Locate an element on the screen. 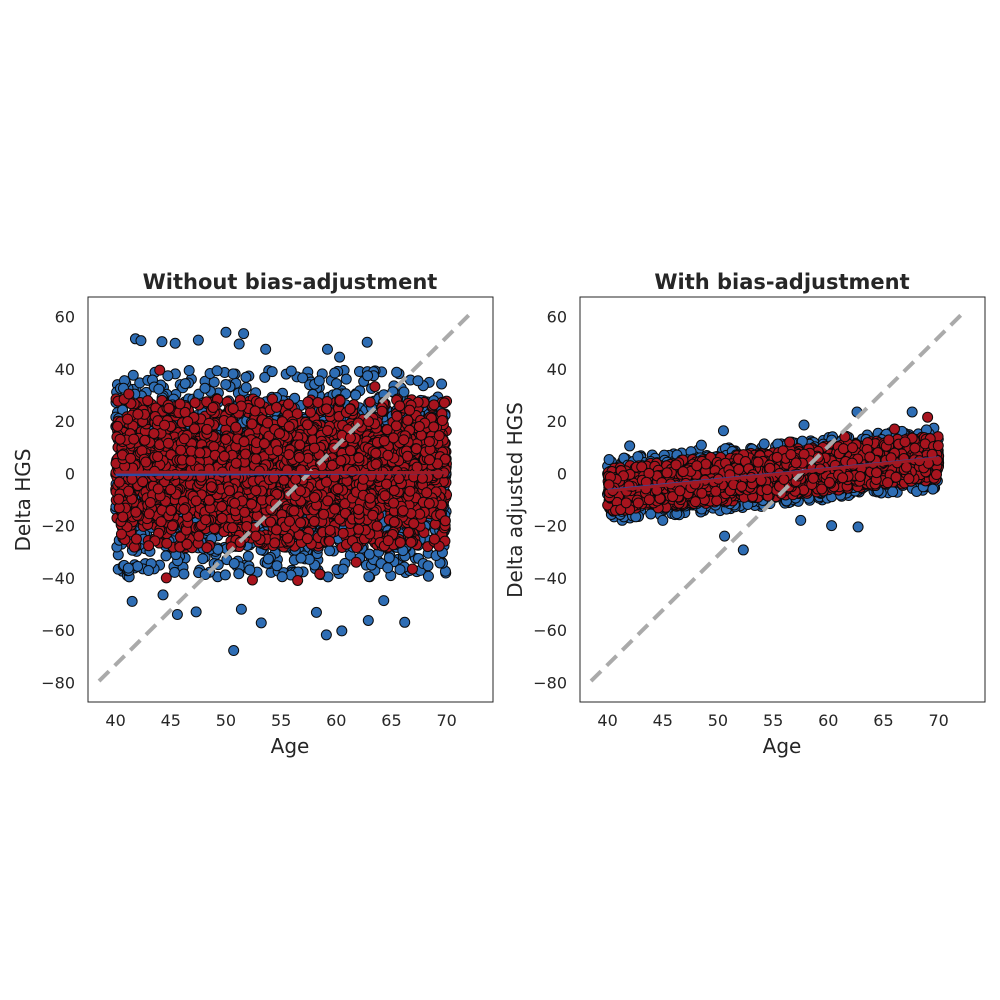 This screenshot has height=1000, width=1000. left-plot-area is located at coordinates (284, 498).